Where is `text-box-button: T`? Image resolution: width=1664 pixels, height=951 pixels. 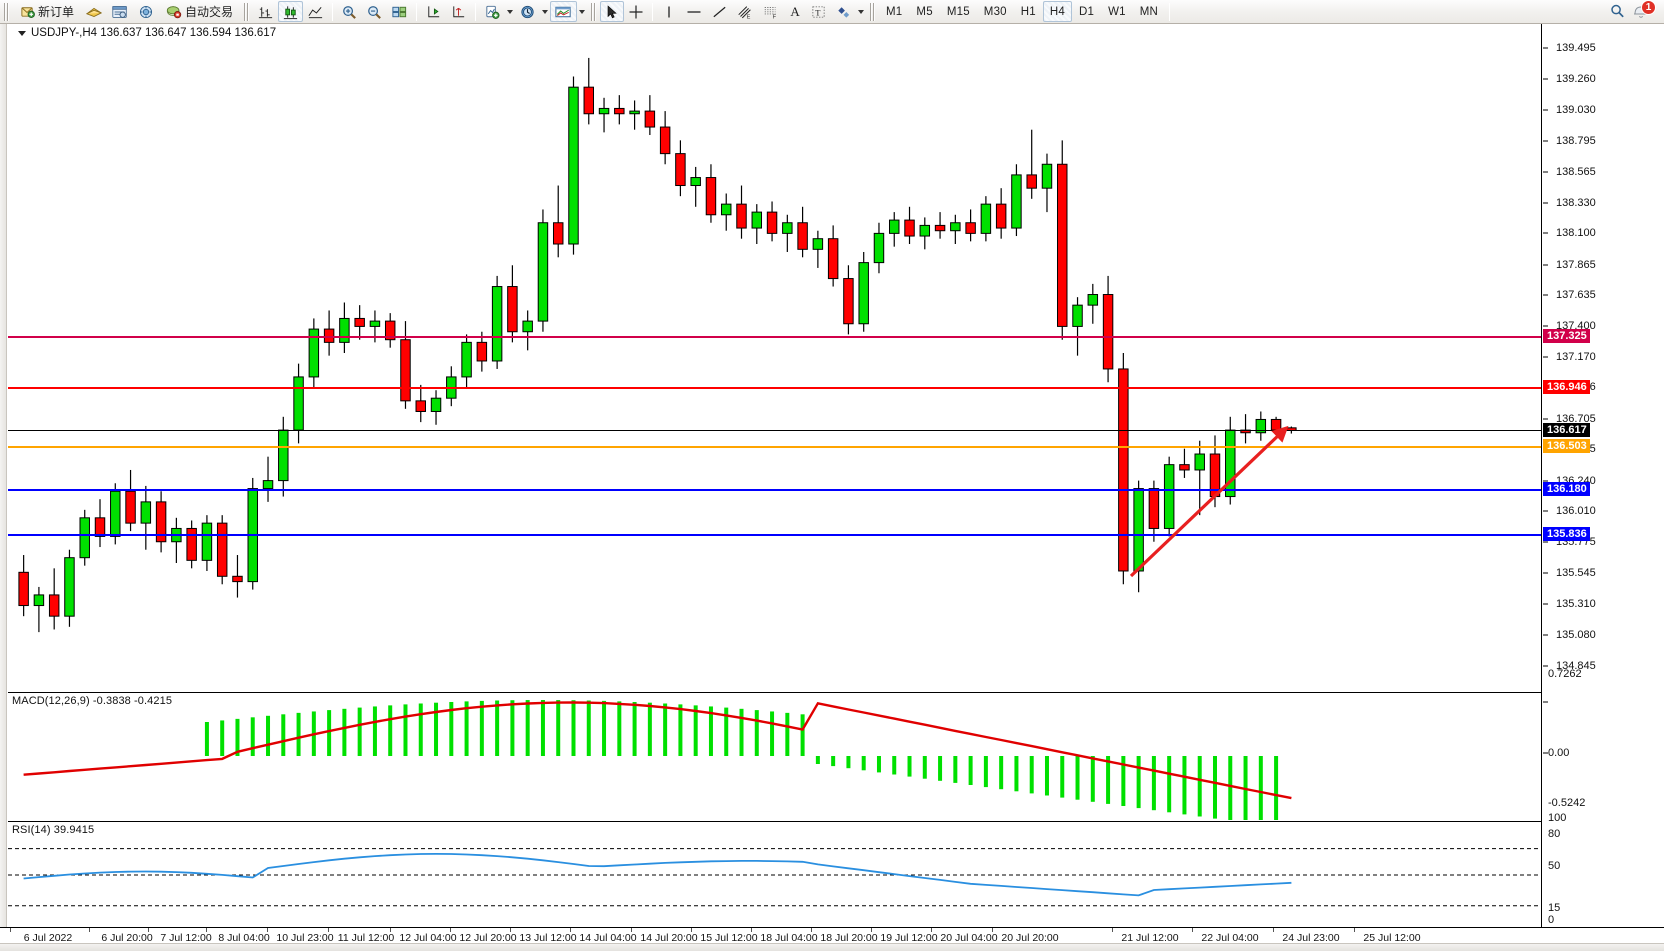
text-box-button: T is located at coordinates (818, 11).